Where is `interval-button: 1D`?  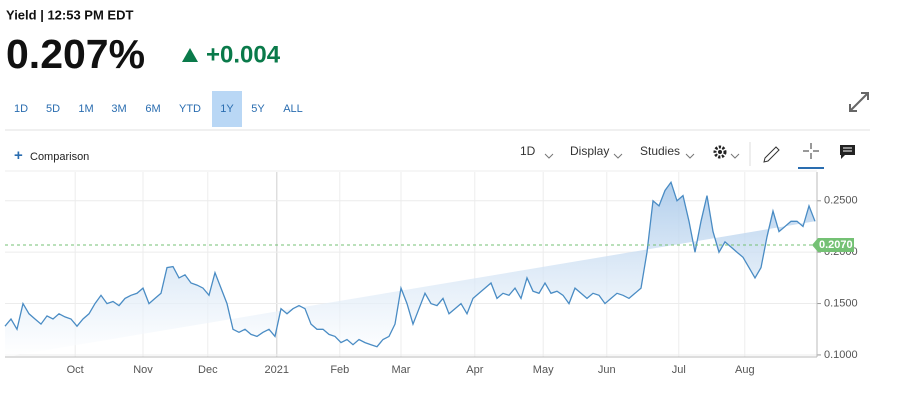 interval-button: 1D is located at coordinates (528, 151).